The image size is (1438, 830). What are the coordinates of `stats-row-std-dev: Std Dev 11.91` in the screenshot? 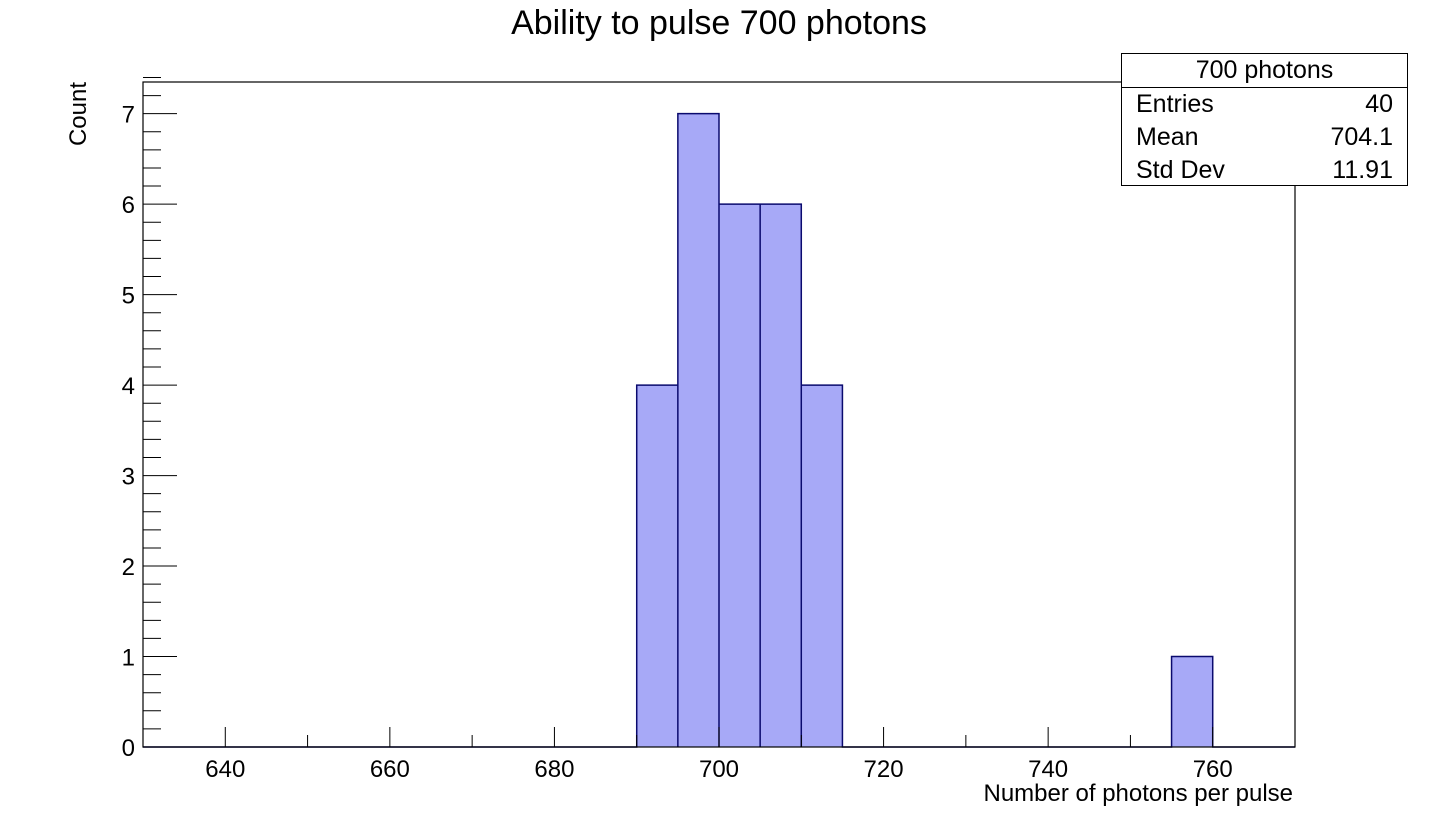 It's located at (1264, 170).